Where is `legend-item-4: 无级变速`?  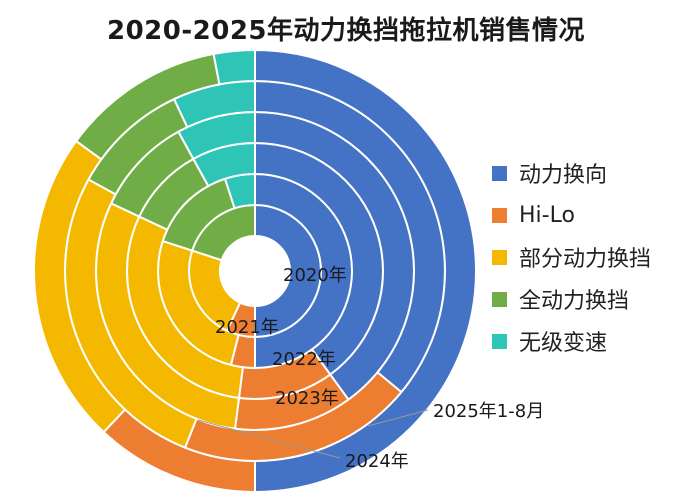 legend-item-4: 无级变速 is located at coordinates (571, 341).